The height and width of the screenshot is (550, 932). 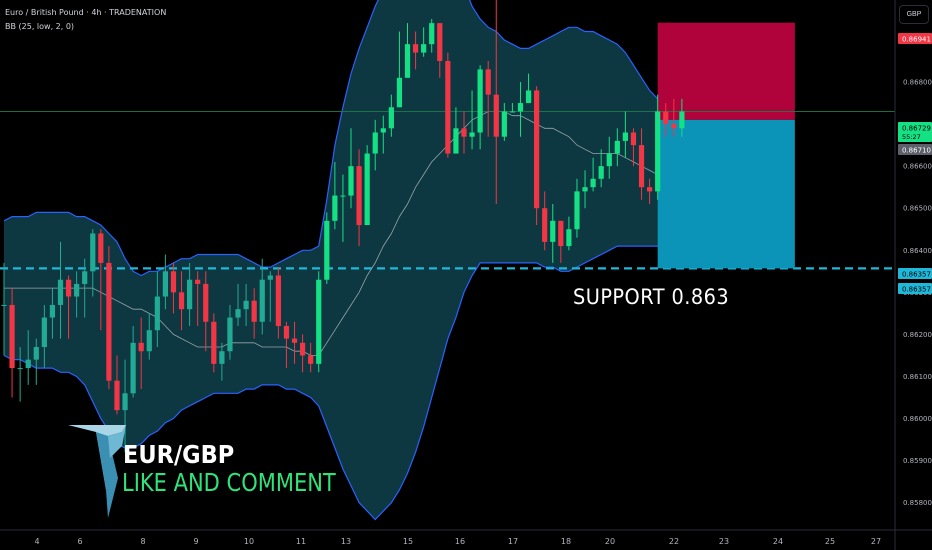 What do you see at coordinates (917, 377) in the screenshot?
I see `price-tick-label: 0.86100` at bounding box center [917, 377].